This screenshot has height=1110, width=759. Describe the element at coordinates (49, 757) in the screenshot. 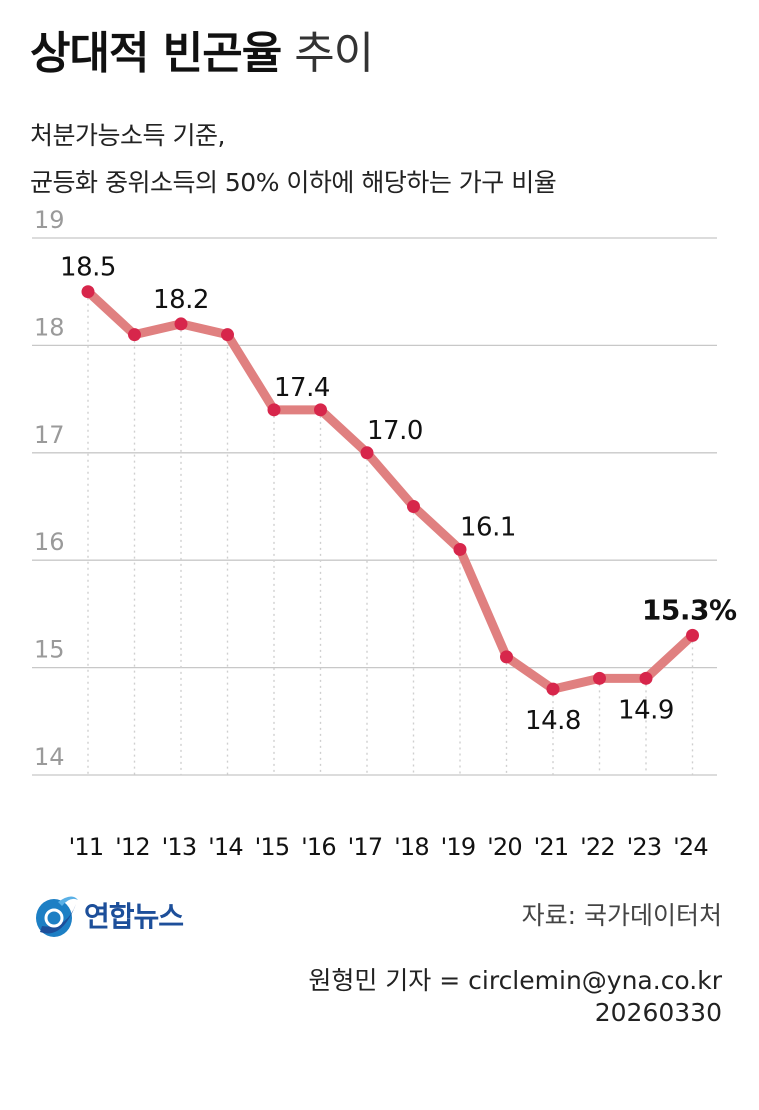

I see `y-tick-label: 14` at that location.